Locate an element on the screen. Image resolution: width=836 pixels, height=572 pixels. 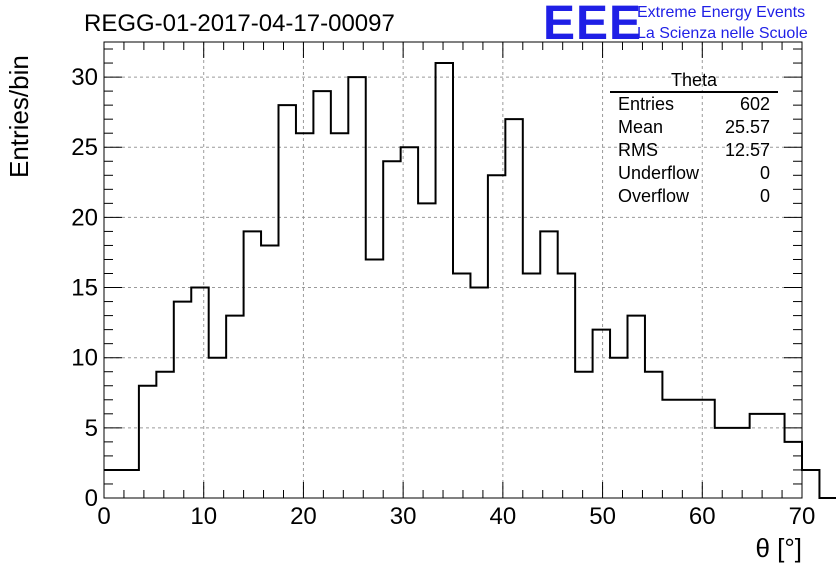
stats-label: Mean is located at coordinates (641, 127).